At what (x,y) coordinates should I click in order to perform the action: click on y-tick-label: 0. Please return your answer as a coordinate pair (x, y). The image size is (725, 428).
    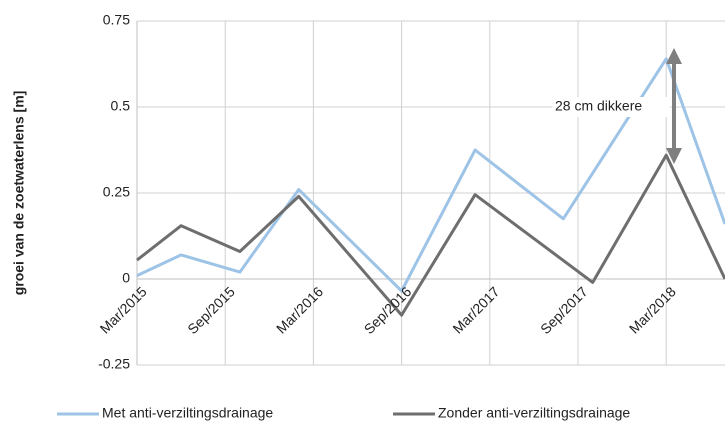
    Looking at the image, I should click on (126, 278).